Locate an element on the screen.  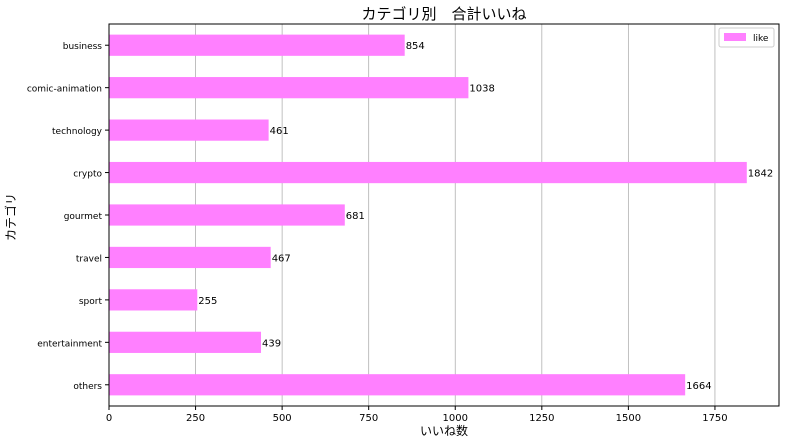
x-tick-label: 1750 is located at coordinates (714, 418).